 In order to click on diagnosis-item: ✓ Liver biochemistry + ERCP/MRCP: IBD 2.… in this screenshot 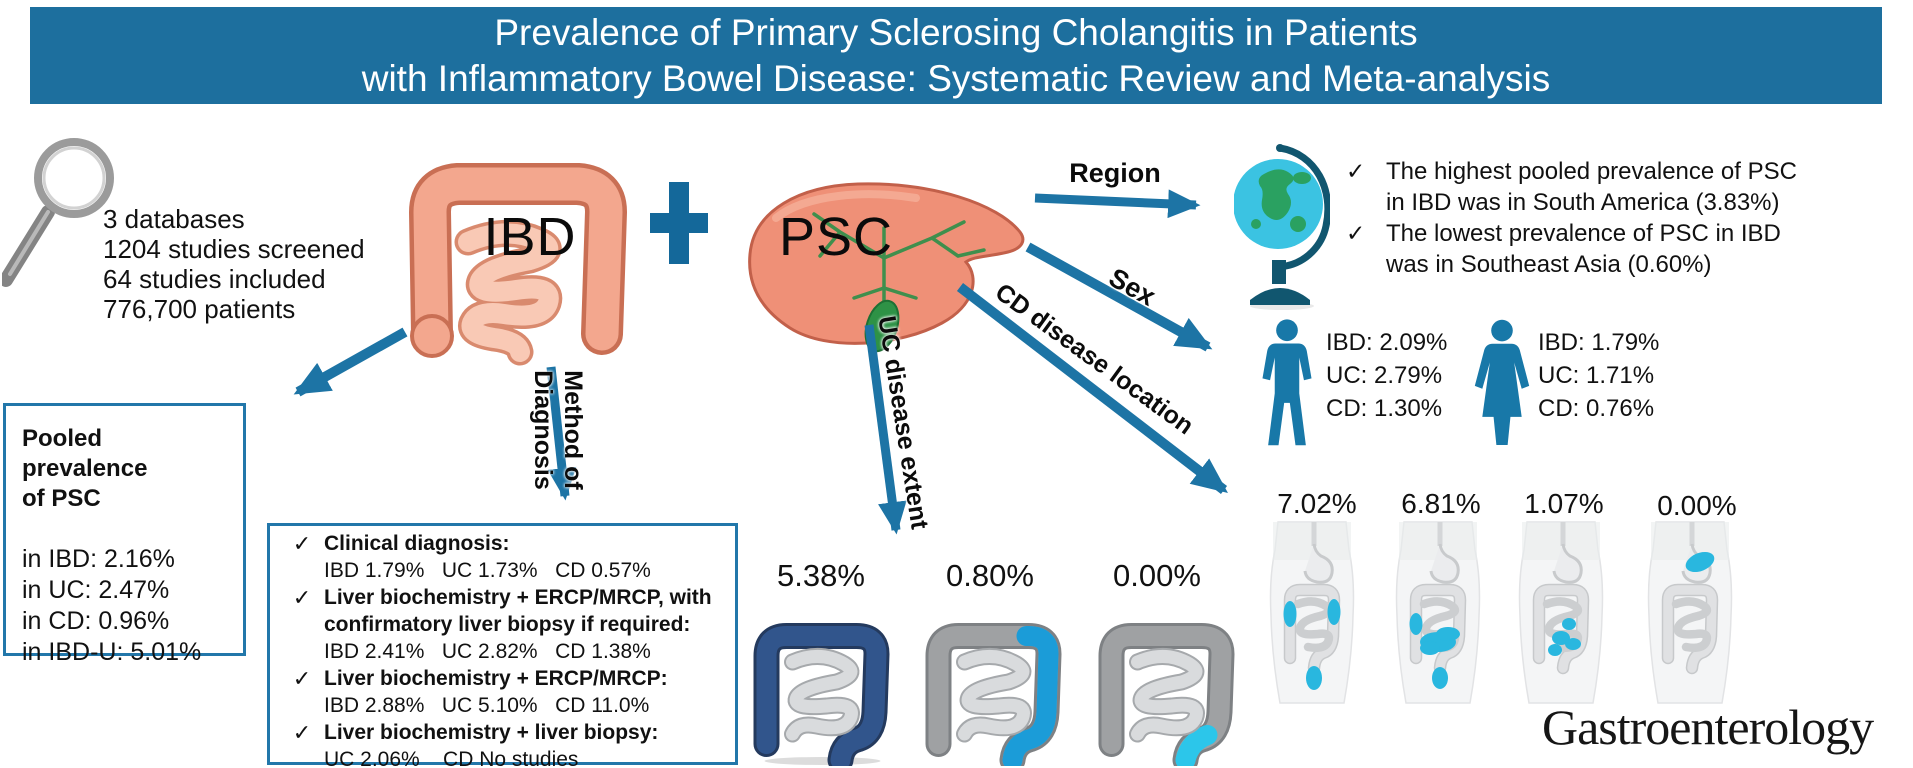, I will do `click(504, 692)`.